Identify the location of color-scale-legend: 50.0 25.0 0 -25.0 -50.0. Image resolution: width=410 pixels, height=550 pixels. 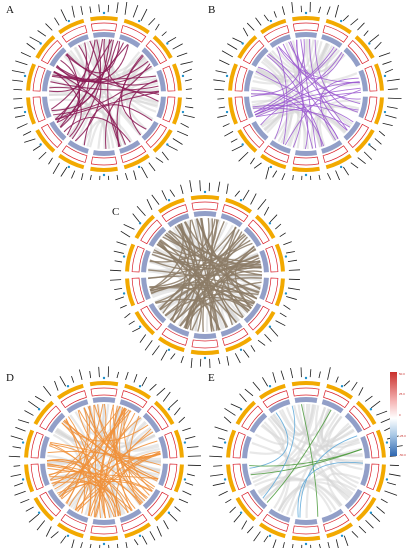
(399, 415).